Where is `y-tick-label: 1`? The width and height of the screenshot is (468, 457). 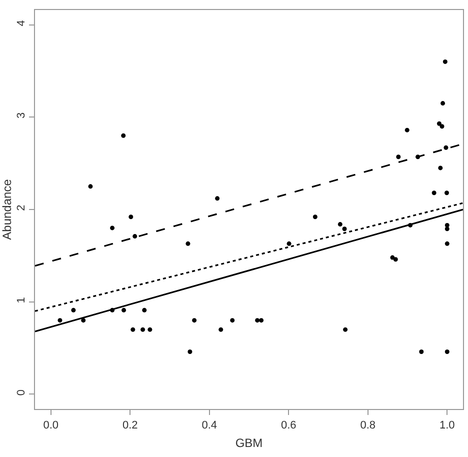
y-tick-label: 1 is located at coordinates (22, 300).